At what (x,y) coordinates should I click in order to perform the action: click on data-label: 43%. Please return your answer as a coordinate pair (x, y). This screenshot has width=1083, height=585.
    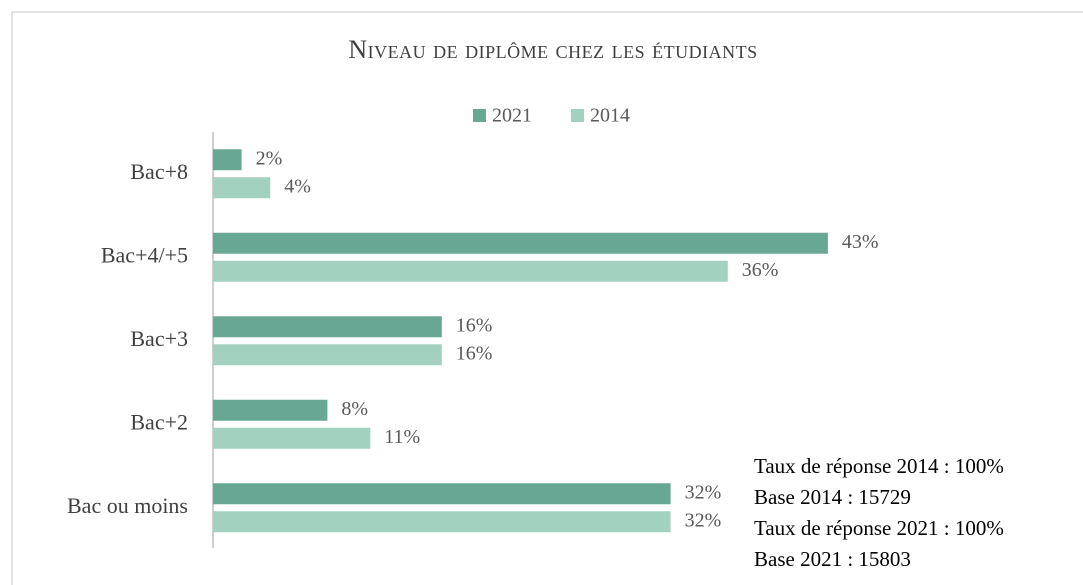
    Looking at the image, I should click on (860, 242).